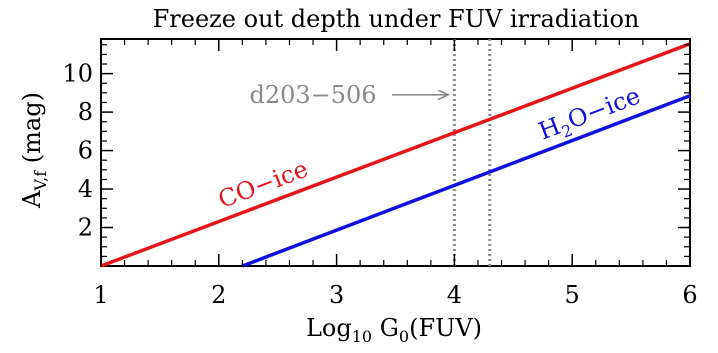 This screenshot has height=353, width=718. What do you see at coordinates (312, 95) in the screenshot?
I see `annotation-label: d203−506` at bounding box center [312, 95].